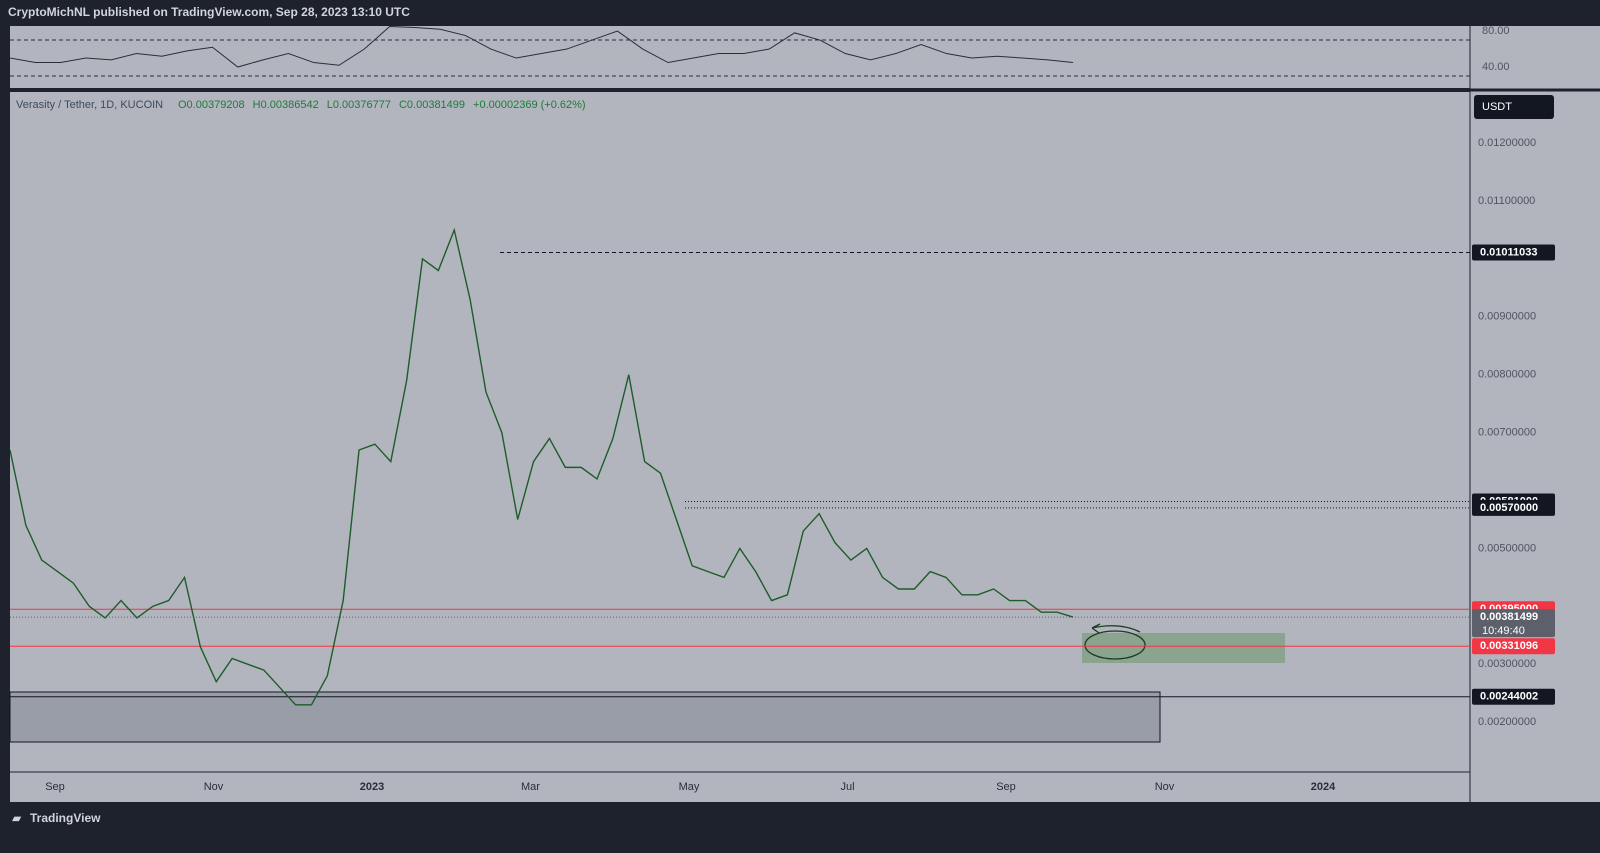 This screenshot has height=853, width=1600. I want to click on level-label: 0.01011033, so click(1509, 252).